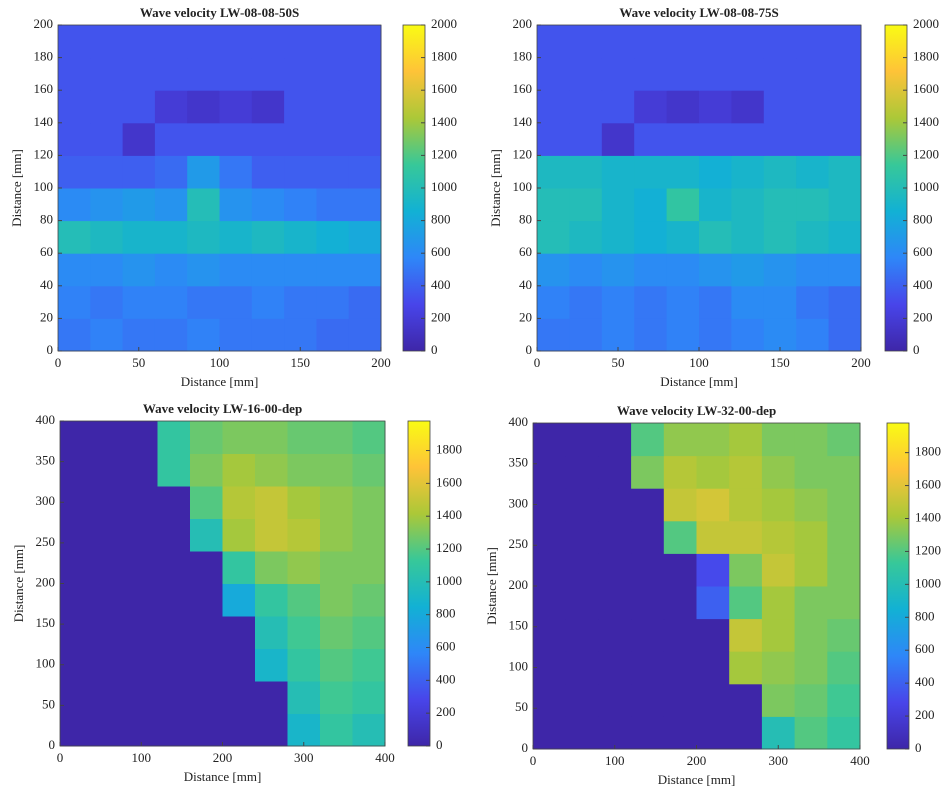  I want to click on x-axis-label: Distance [mm], so click(699, 381).